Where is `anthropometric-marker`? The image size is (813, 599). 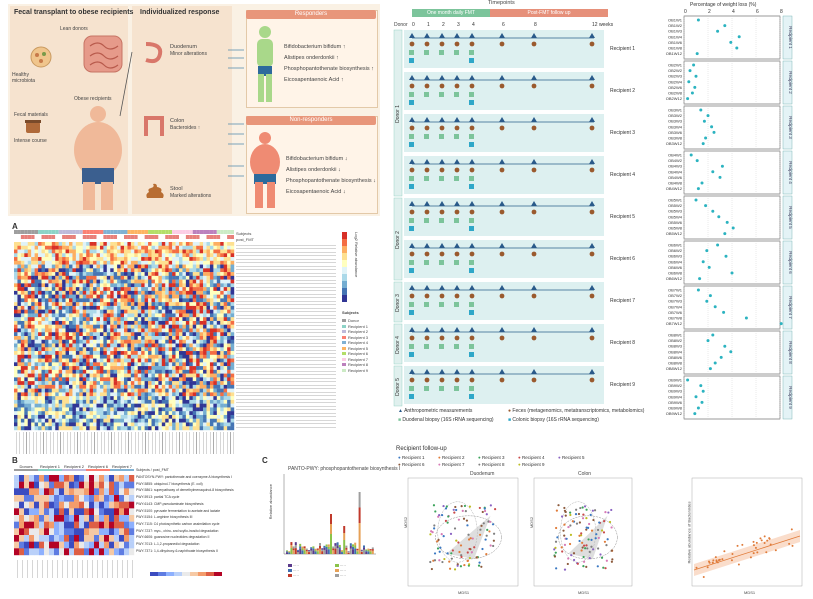
anthropometric-marker is located at coordinates (592, 161).